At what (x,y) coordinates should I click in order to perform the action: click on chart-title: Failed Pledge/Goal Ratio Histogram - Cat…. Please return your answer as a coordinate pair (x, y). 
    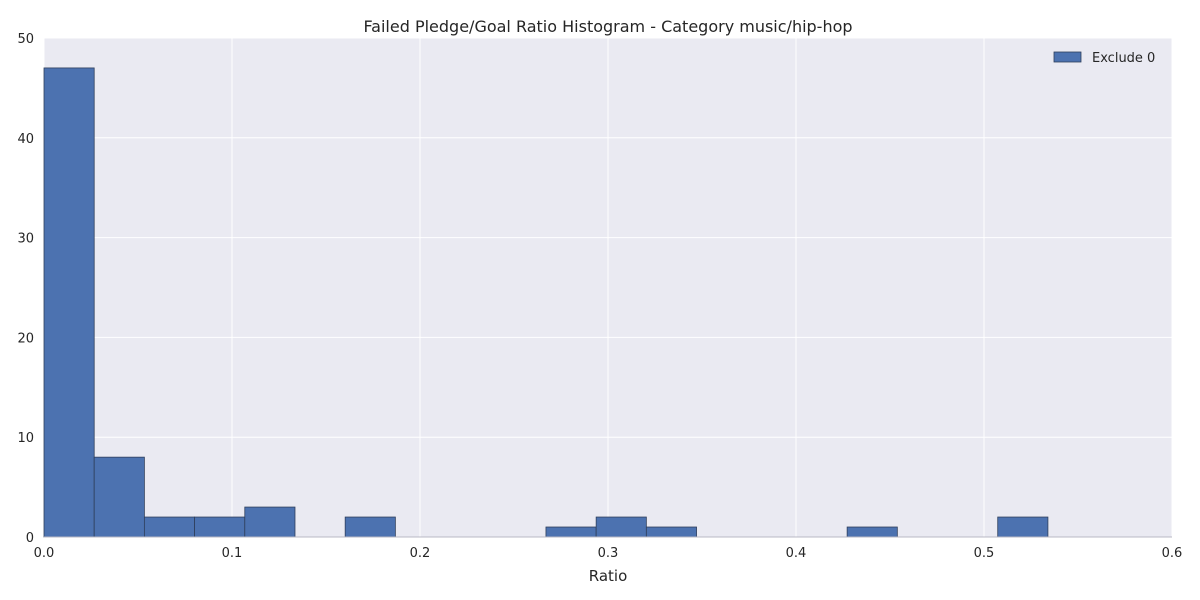
    Looking at the image, I should click on (607, 26).